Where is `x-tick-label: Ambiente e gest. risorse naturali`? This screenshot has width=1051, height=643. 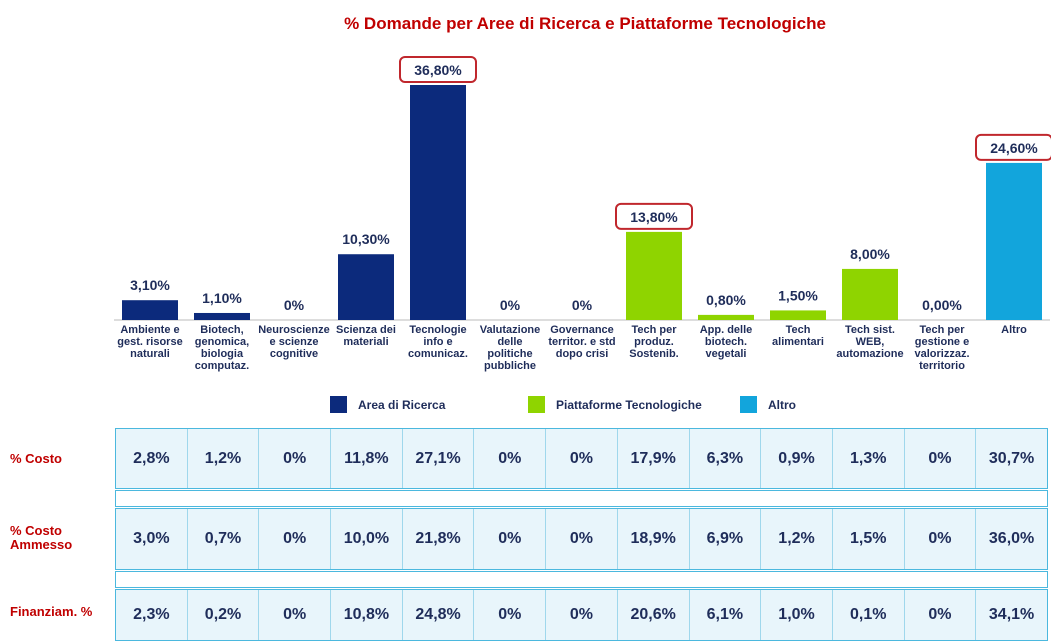 x-tick-label: Ambiente e gest. risorse naturali is located at coordinates (150, 342).